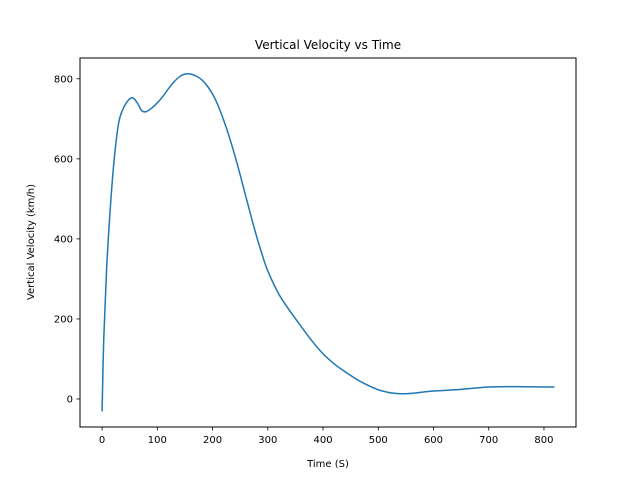 This screenshot has width=640, height=480. What do you see at coordinates (322, 440) in the screenshot?
I see `x-tick-label: 400` at bounding box center [322, 440].